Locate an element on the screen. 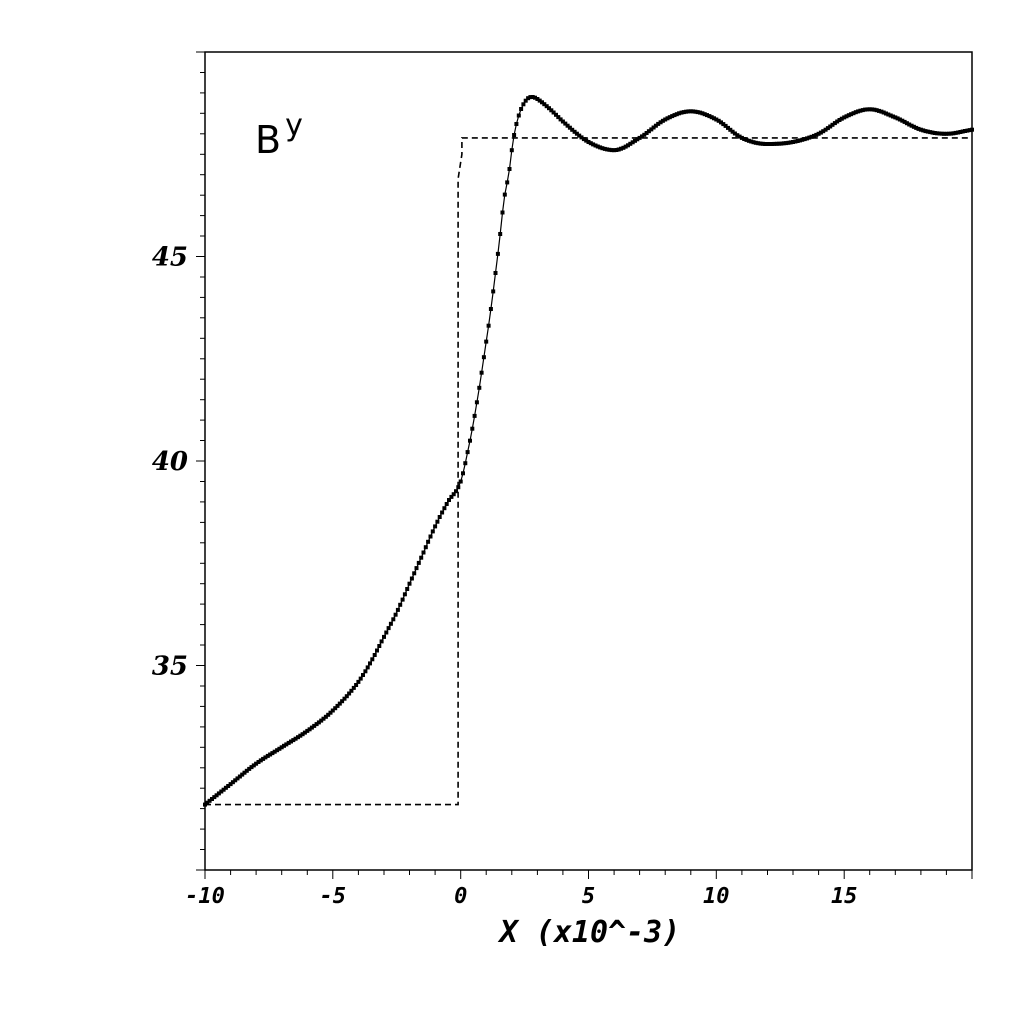 The width and height of the screenshot is (1024, 1024). y-tick-label: 40 is located at coordinates (170, 462).